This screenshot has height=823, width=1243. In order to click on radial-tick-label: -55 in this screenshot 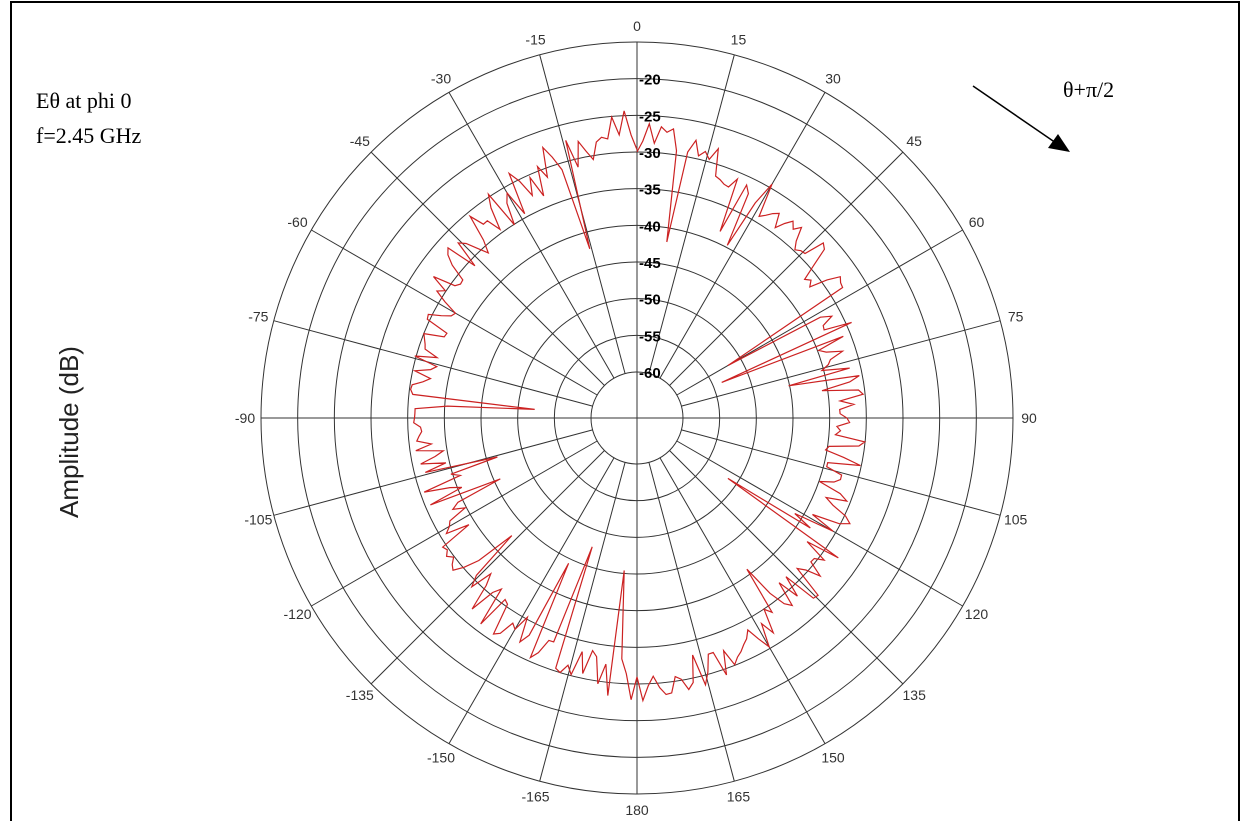, I will do `click(650, 336)`.